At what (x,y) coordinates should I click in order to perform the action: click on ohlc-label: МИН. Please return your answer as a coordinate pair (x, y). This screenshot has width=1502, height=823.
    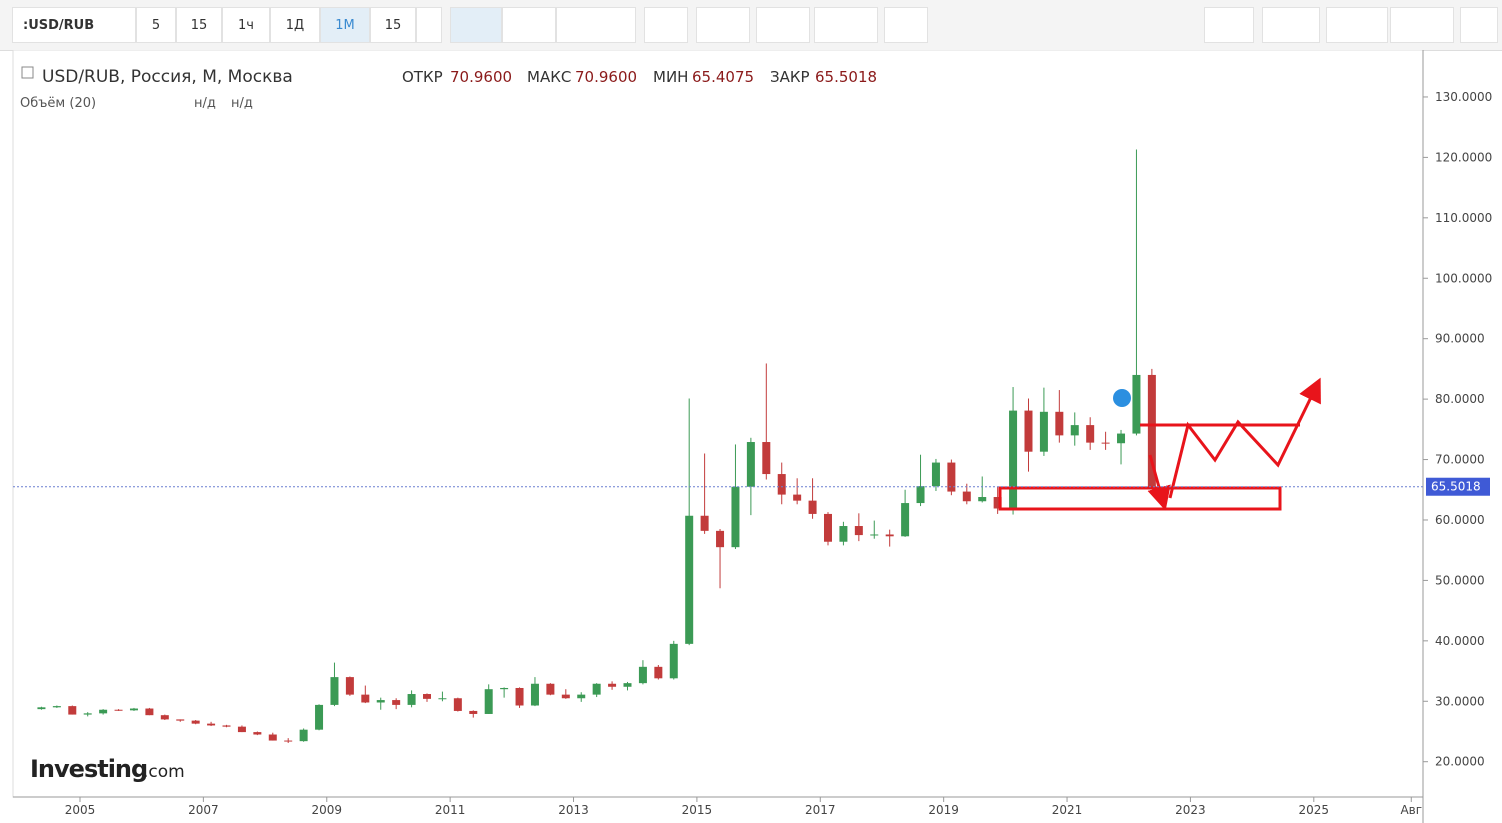
    Looking at the image, I should click on (670, 77).